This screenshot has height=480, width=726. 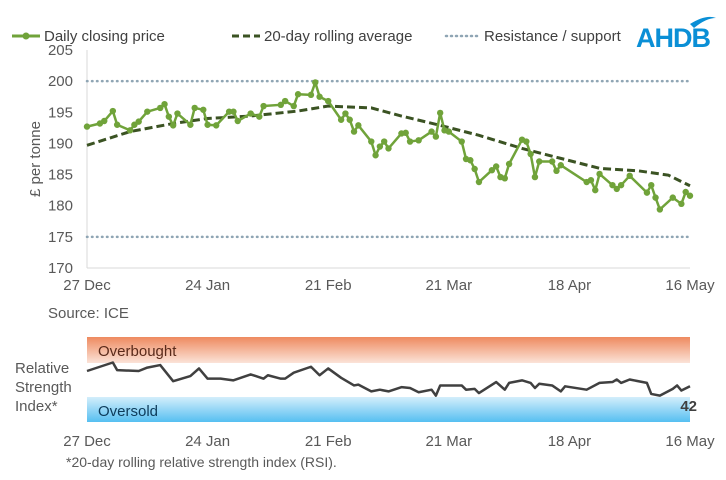 What do you see at coordinates (88, 36) in the screenshot?
I see `legend-item-daily-price: Daily closing price` at bounding box center [88, 36].